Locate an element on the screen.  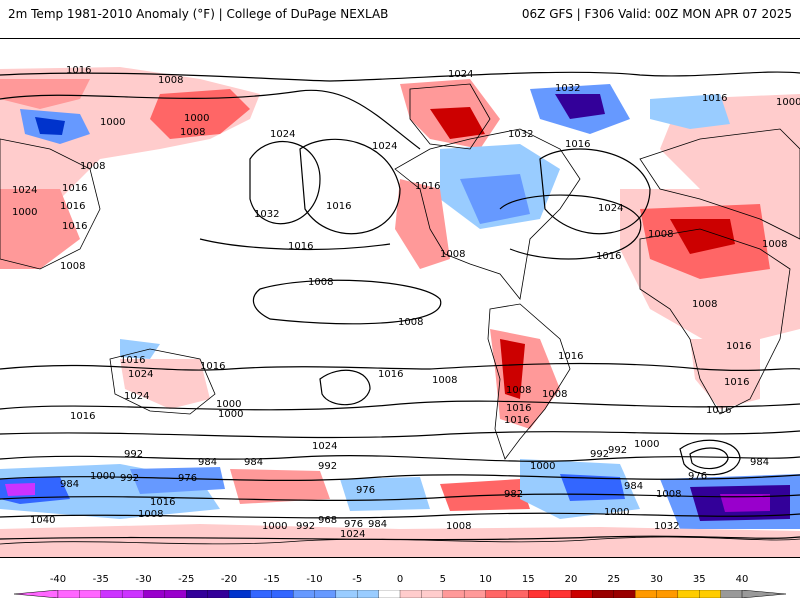
australia-coast is located at coordinates (162, 381).